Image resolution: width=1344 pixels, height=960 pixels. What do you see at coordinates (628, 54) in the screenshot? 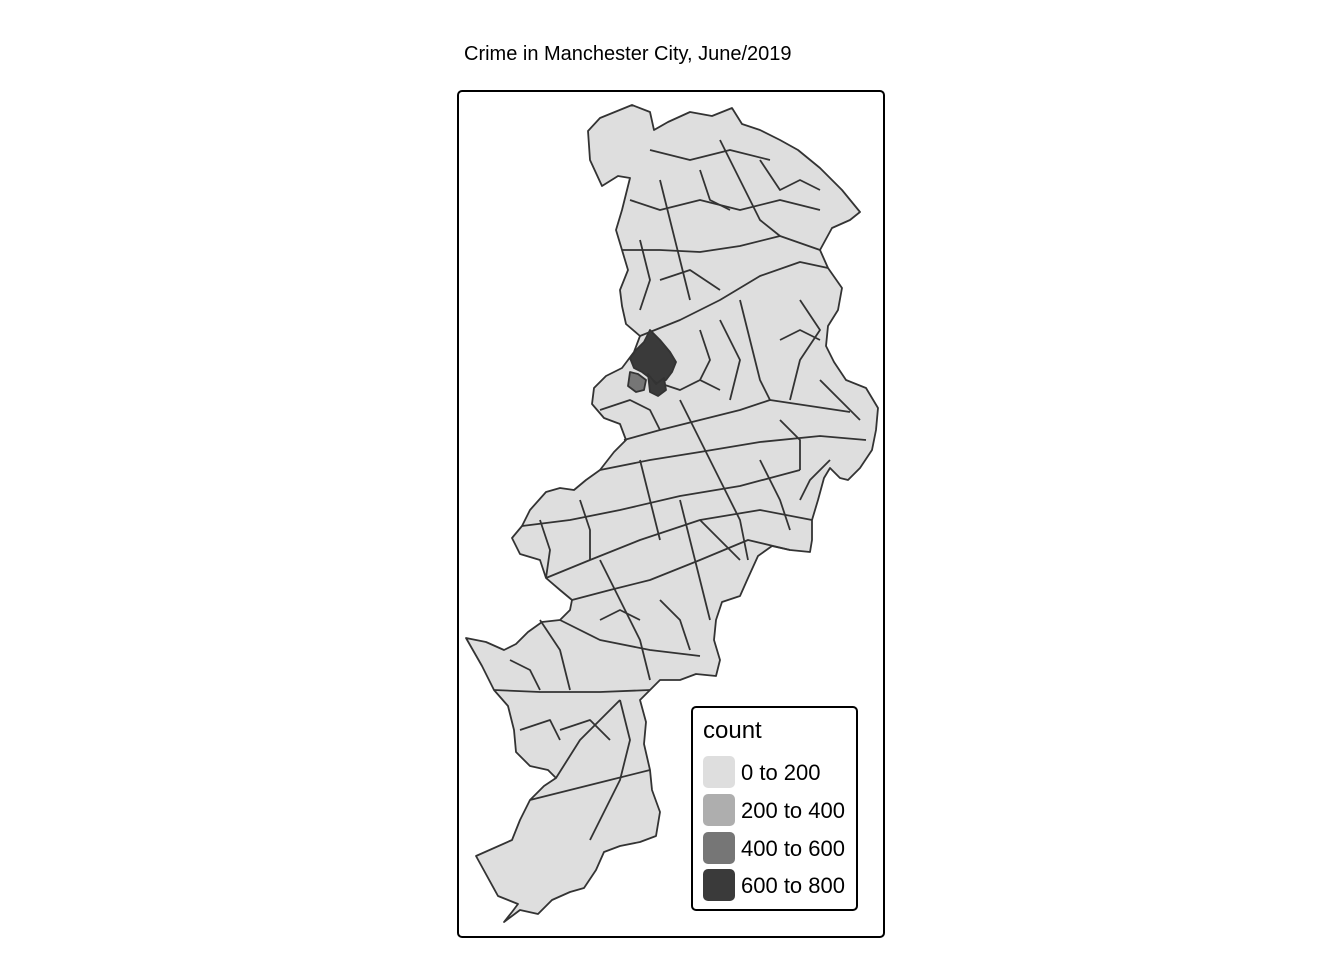
I see `map-title: Crime in Manchester City, June/2019` at bounding box center [628, 54].